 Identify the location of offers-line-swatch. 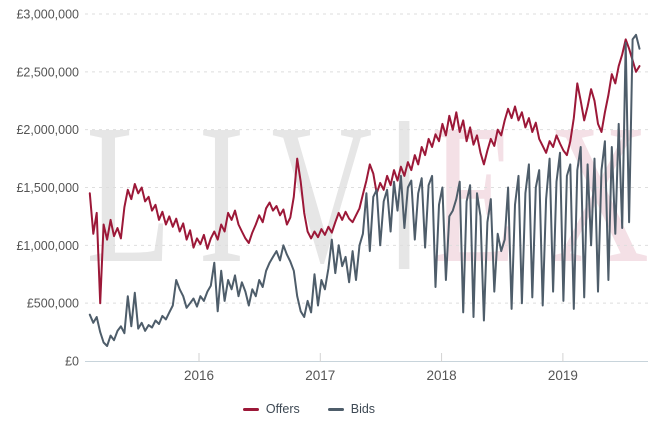
(250, 409).